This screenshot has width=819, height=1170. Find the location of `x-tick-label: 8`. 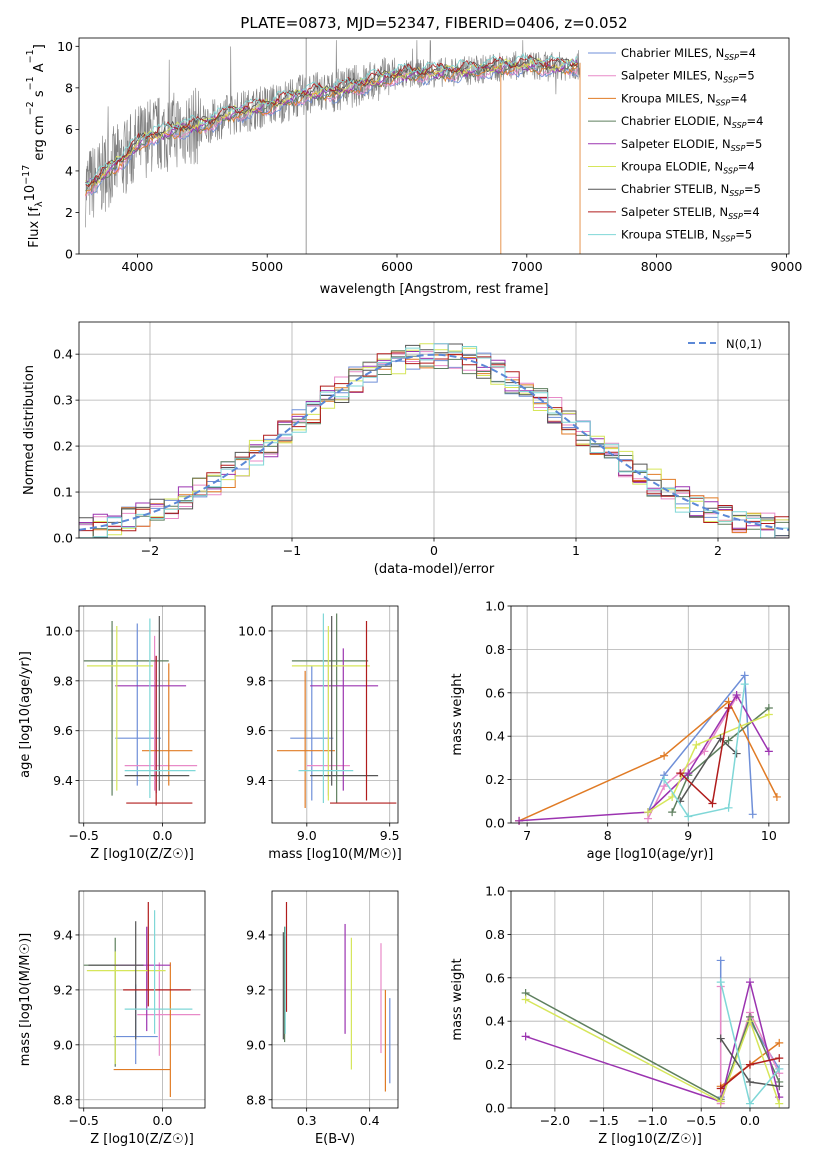

x-tick-label: 8 is located at coordinates (608, 835).